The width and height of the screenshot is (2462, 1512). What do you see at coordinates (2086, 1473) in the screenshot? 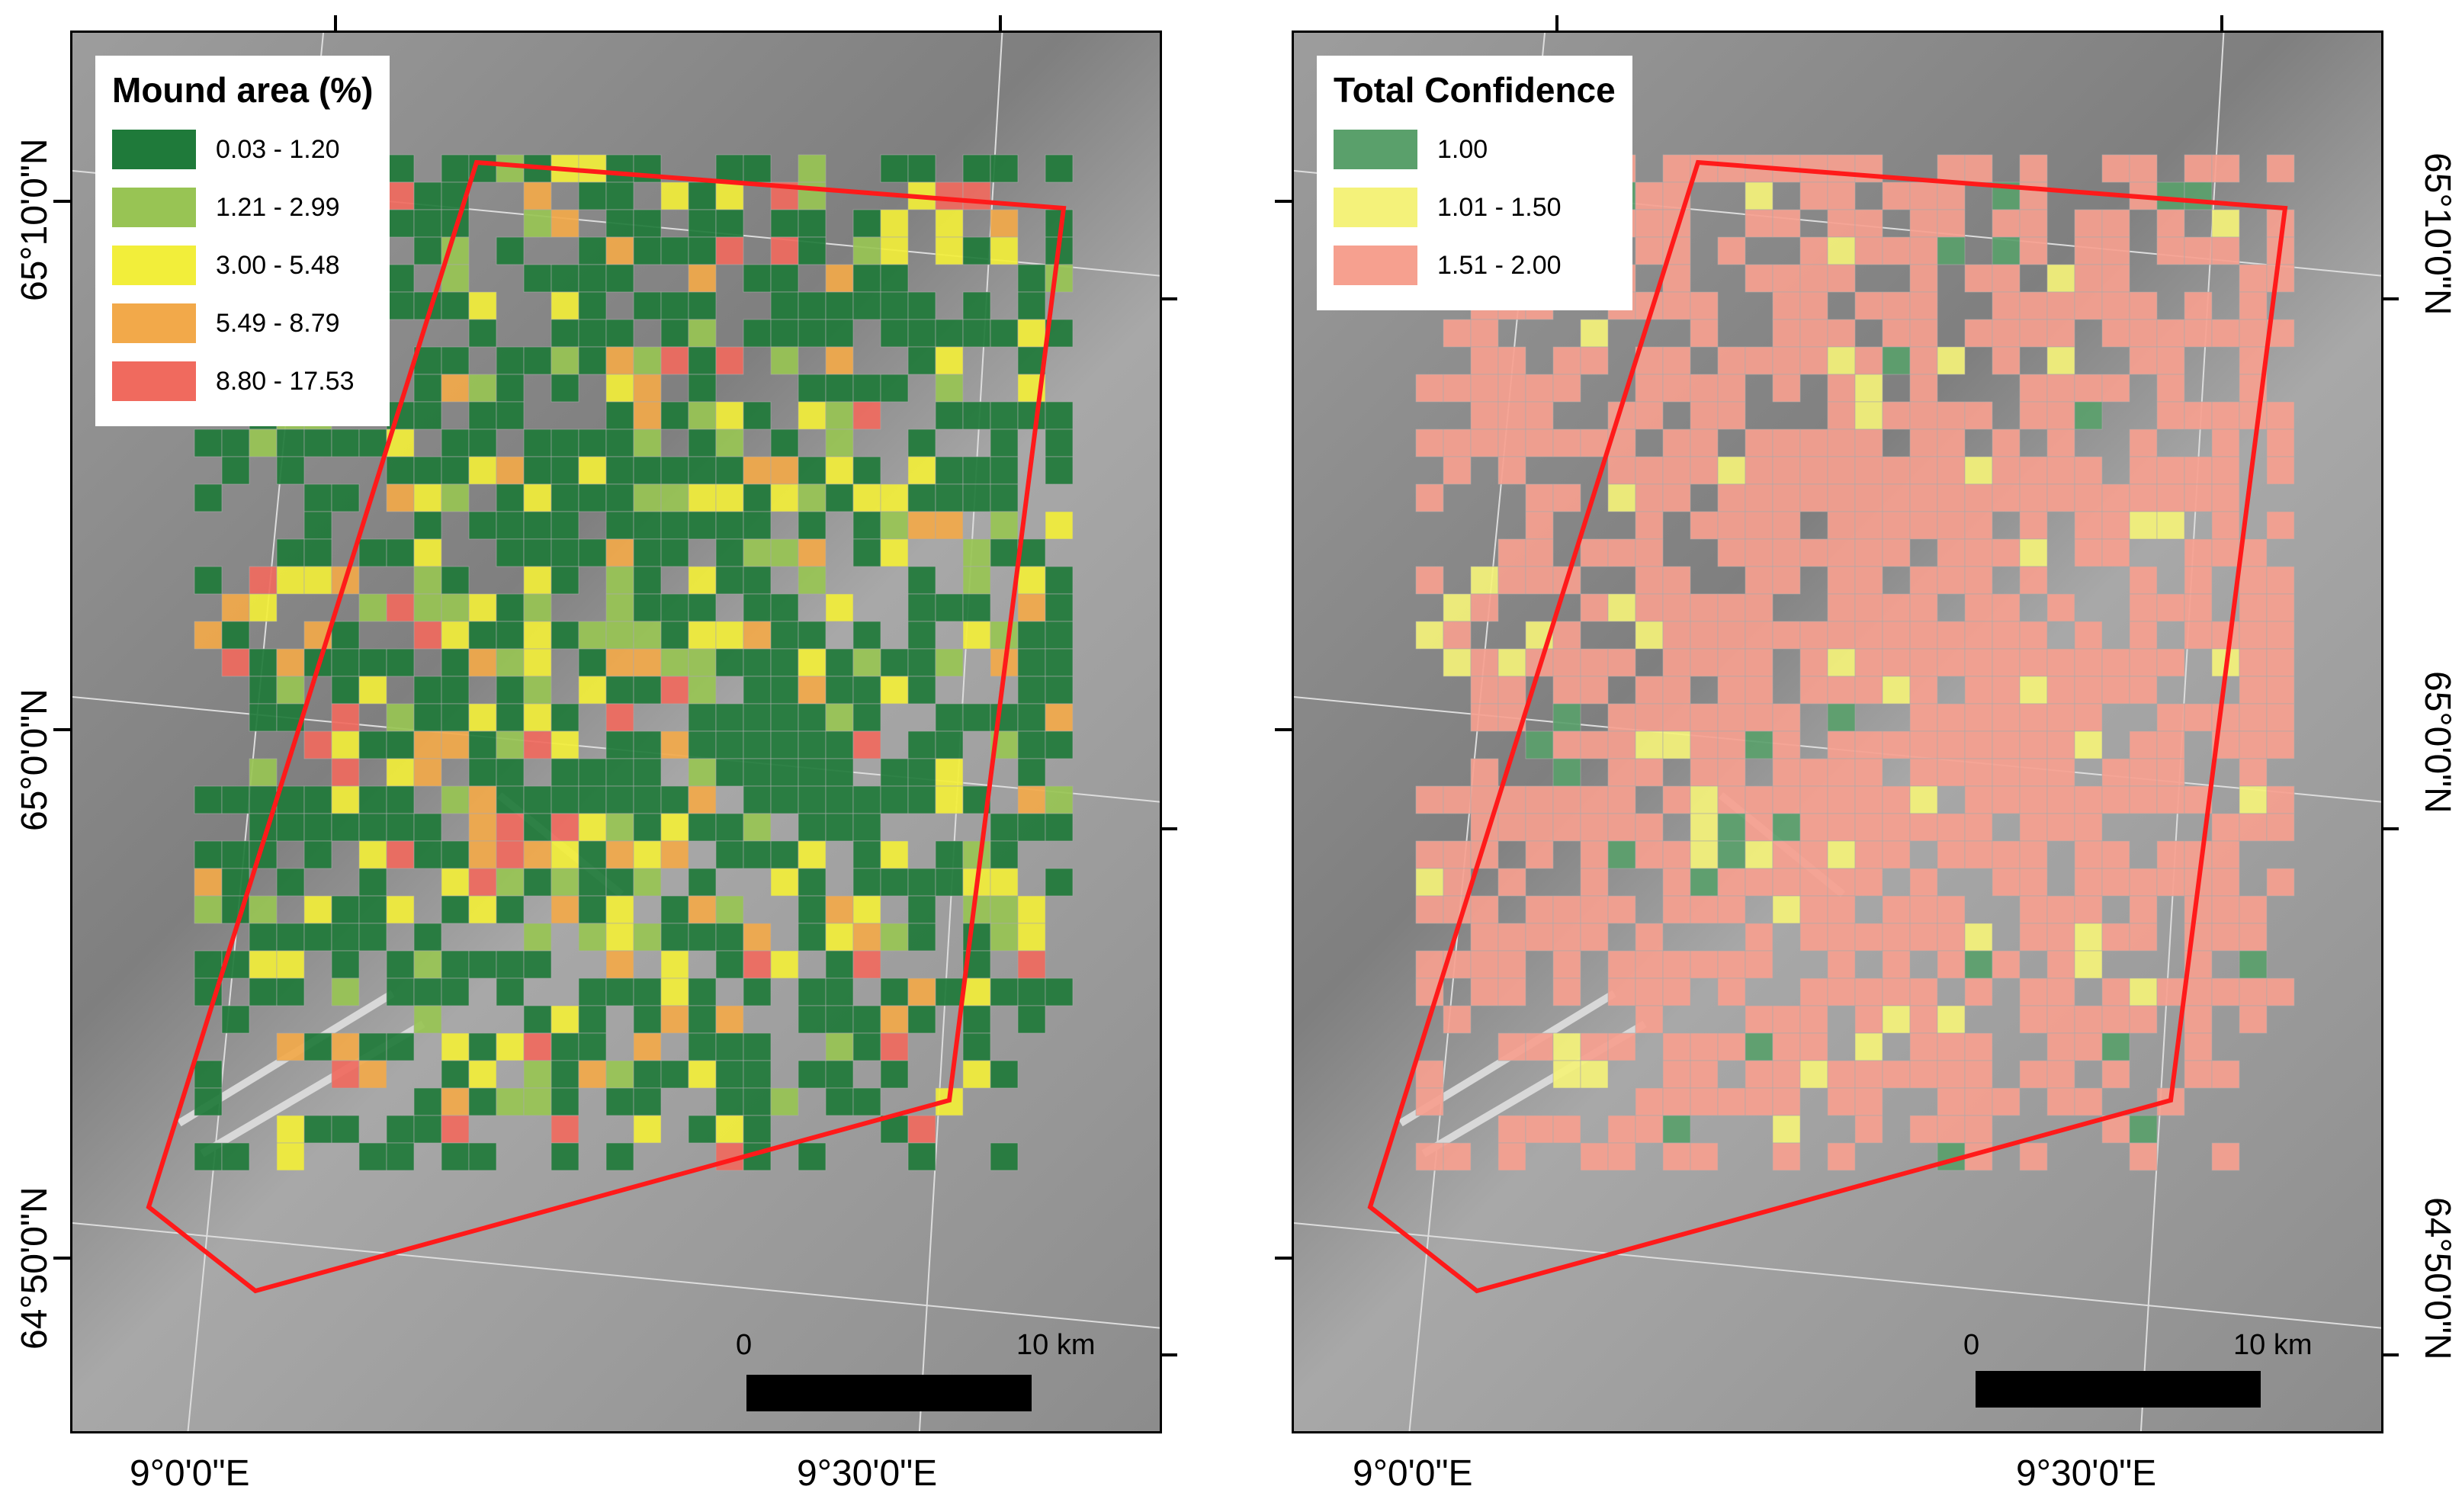
I see `lon-label-right: 9°30'0"E` at bounding box center [2086, 1473].